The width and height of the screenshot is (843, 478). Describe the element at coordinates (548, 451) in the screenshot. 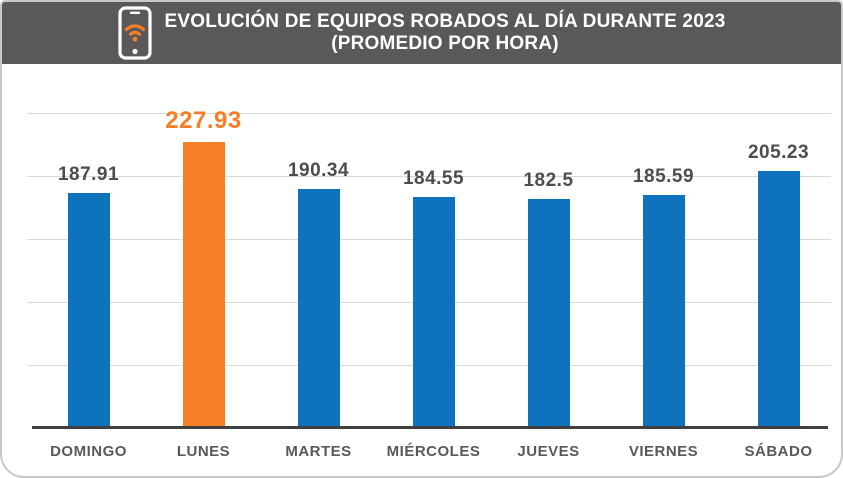

I see `x-axis-label: JUEVES` at that location.